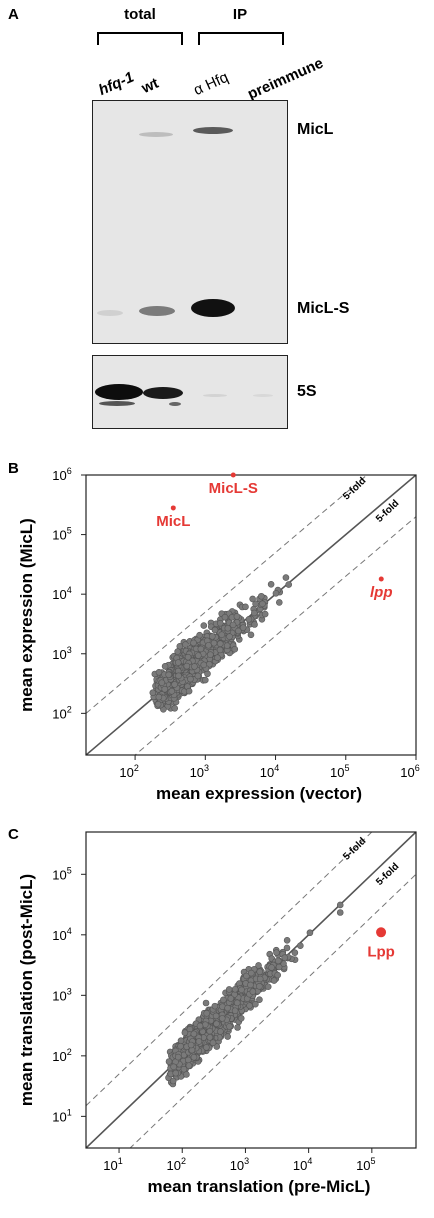  What do you see at coordinates (315, 129) in the screenshot?
I see `band-label-micl: MicL` at bounding box center [315, 129].